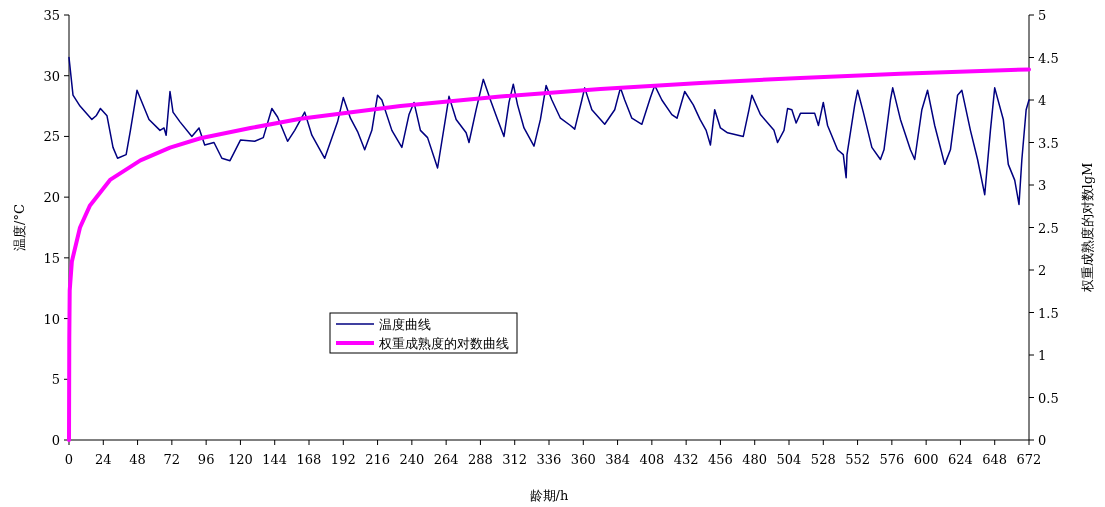 This screenshot has height=507, width=1105. Describe the element at coordinates (515, 459) in the screenshot. I see `x-tick-label: 312` at that location.